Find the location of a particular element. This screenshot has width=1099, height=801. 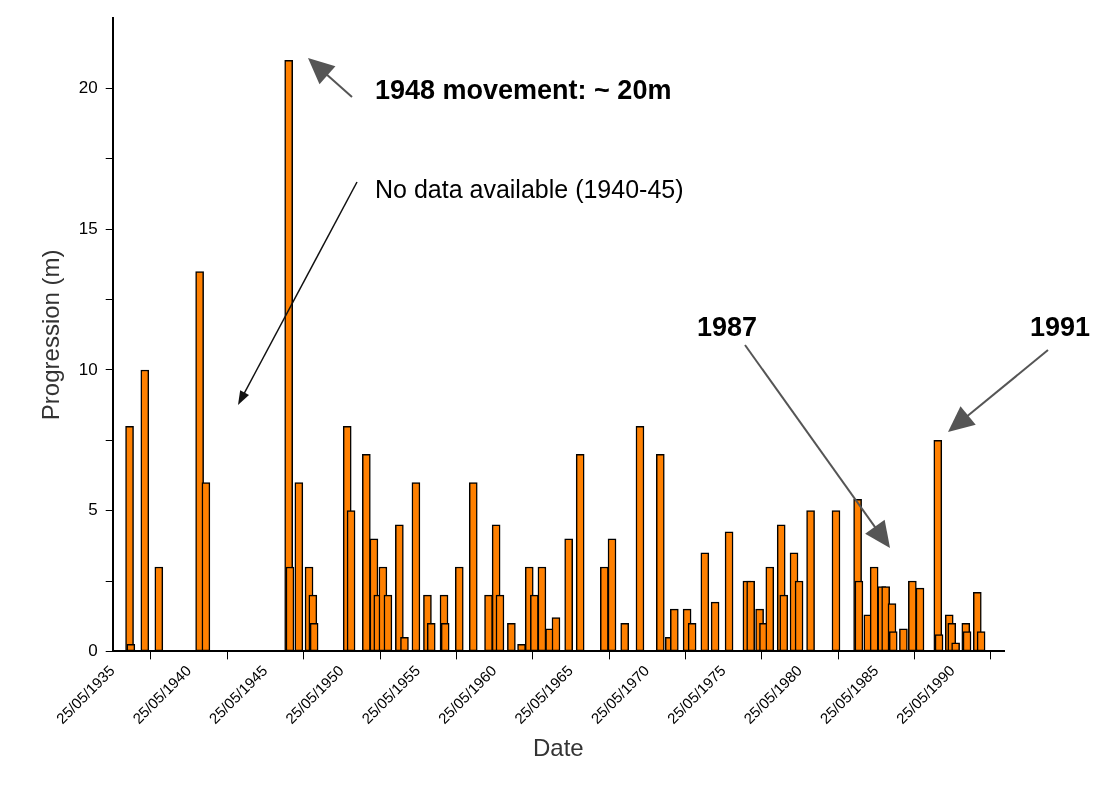

y-tick-label: 0 is located at coordinates (93, 651).